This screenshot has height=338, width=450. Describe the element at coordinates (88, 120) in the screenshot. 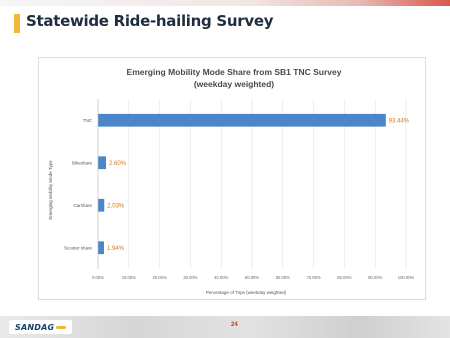

I see `category-label: TNC` at that location.